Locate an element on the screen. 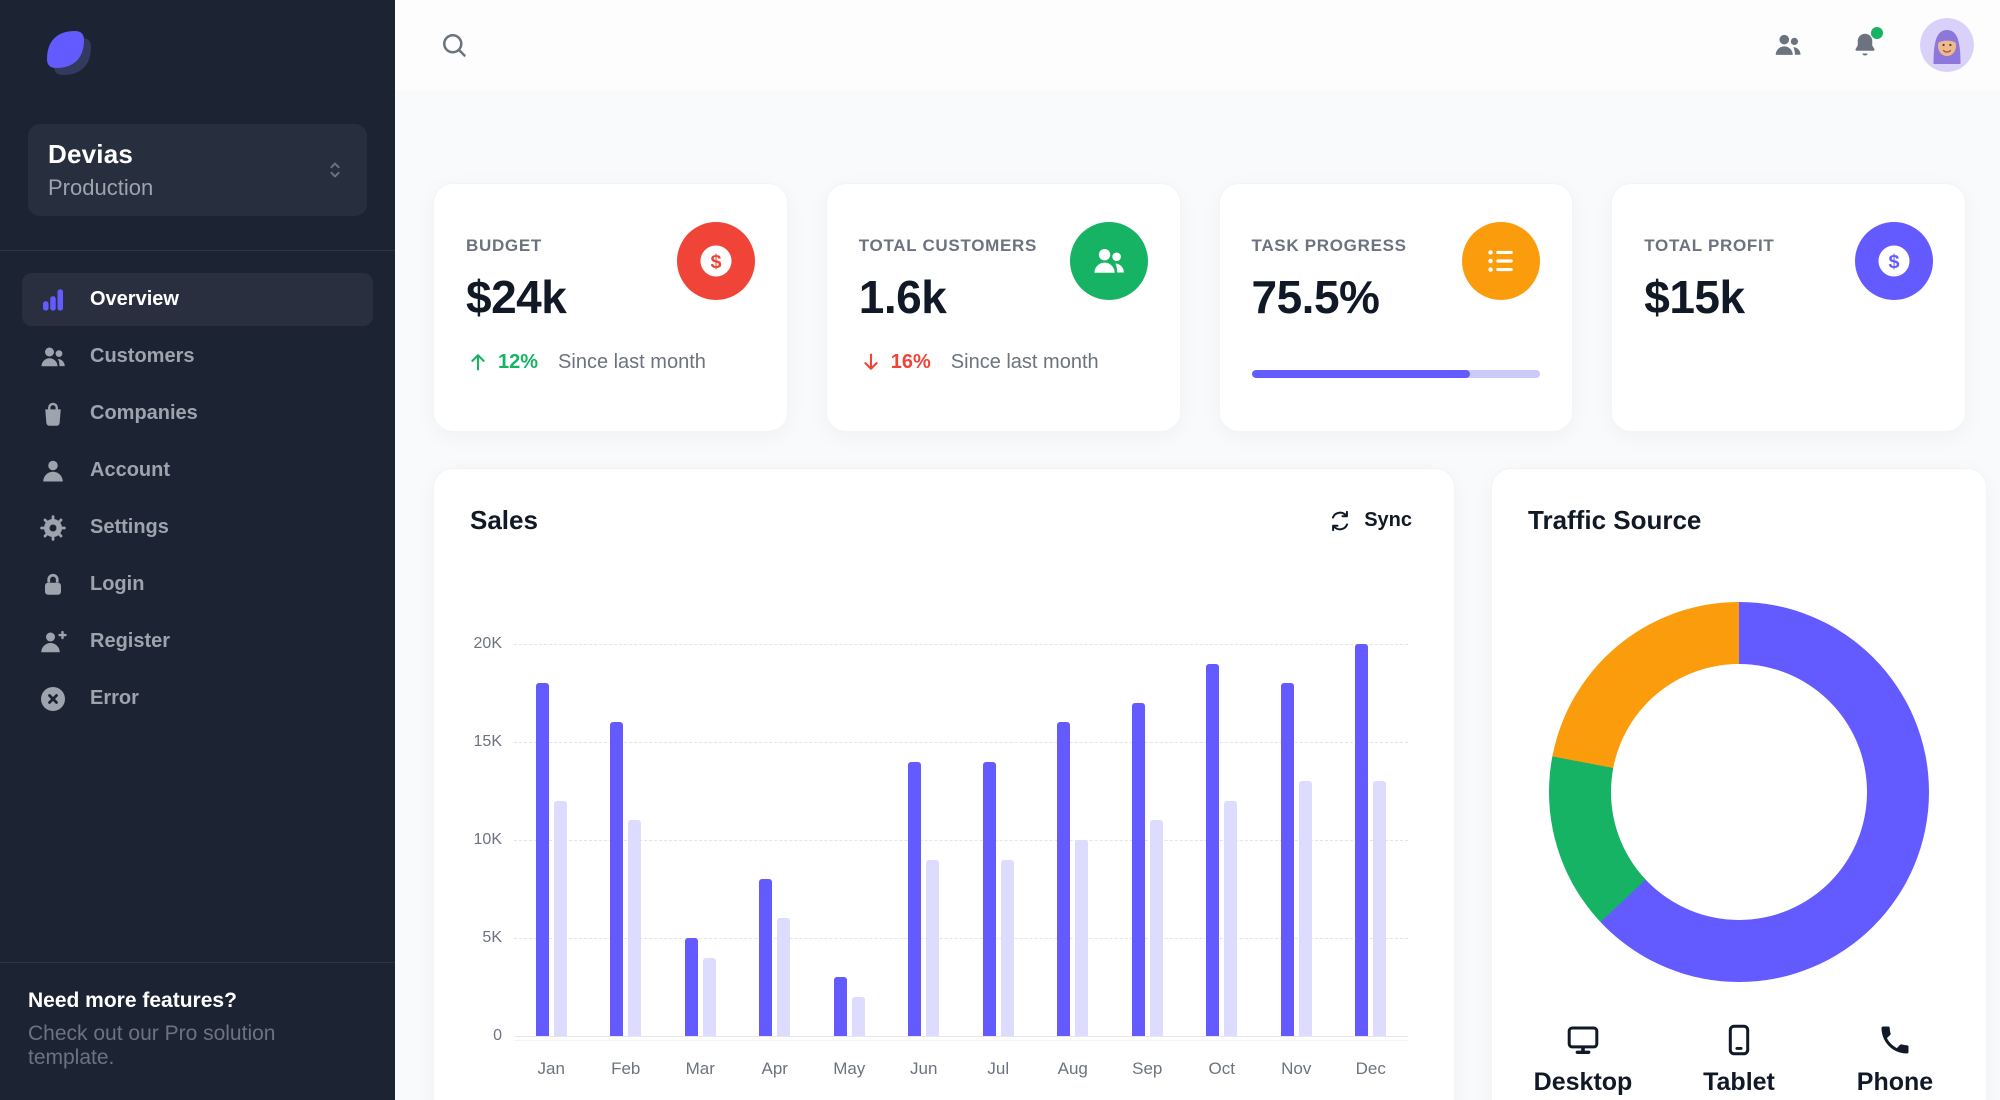 The image size is (2000, 1100). x-axis-label: Nov is located at coordinates (1296, 1068).